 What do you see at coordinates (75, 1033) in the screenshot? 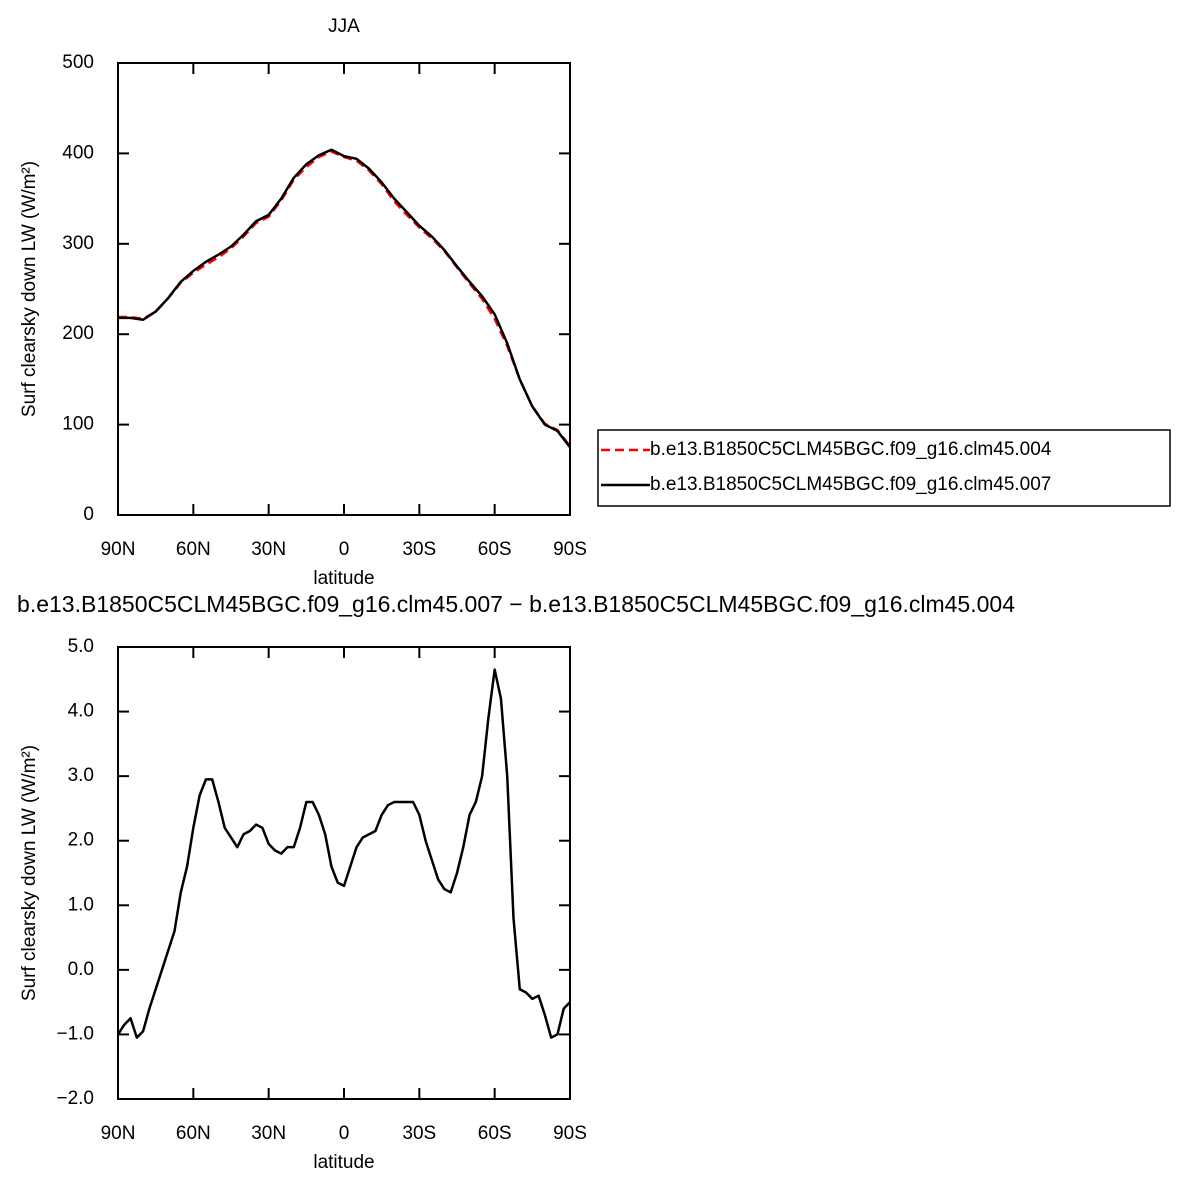
I see `y-tick-label: −1.0` at bounding box center [75, 1033].